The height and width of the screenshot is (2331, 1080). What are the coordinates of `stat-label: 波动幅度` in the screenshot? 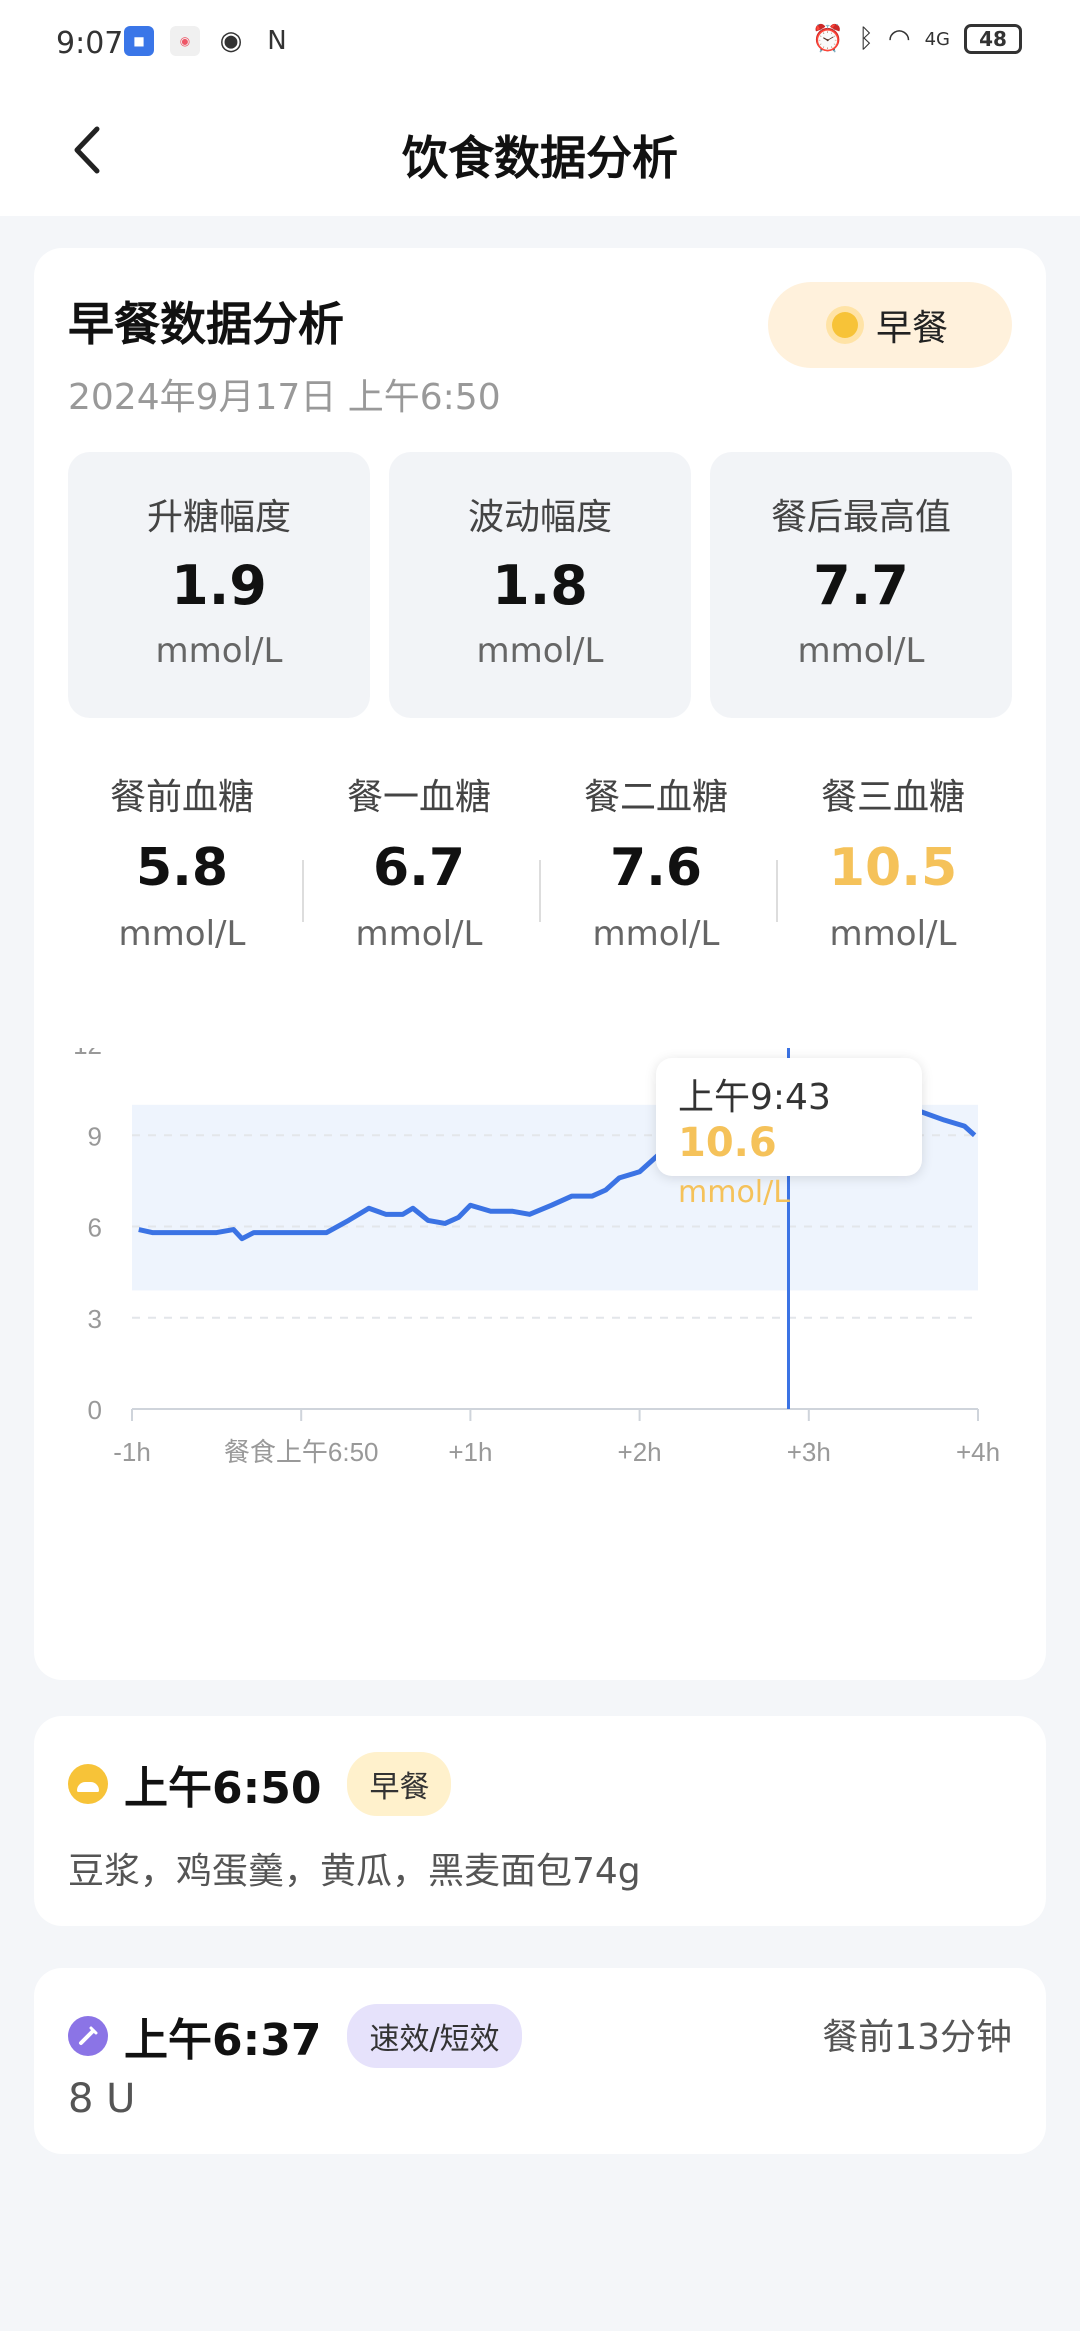 It's located at (539, 517).